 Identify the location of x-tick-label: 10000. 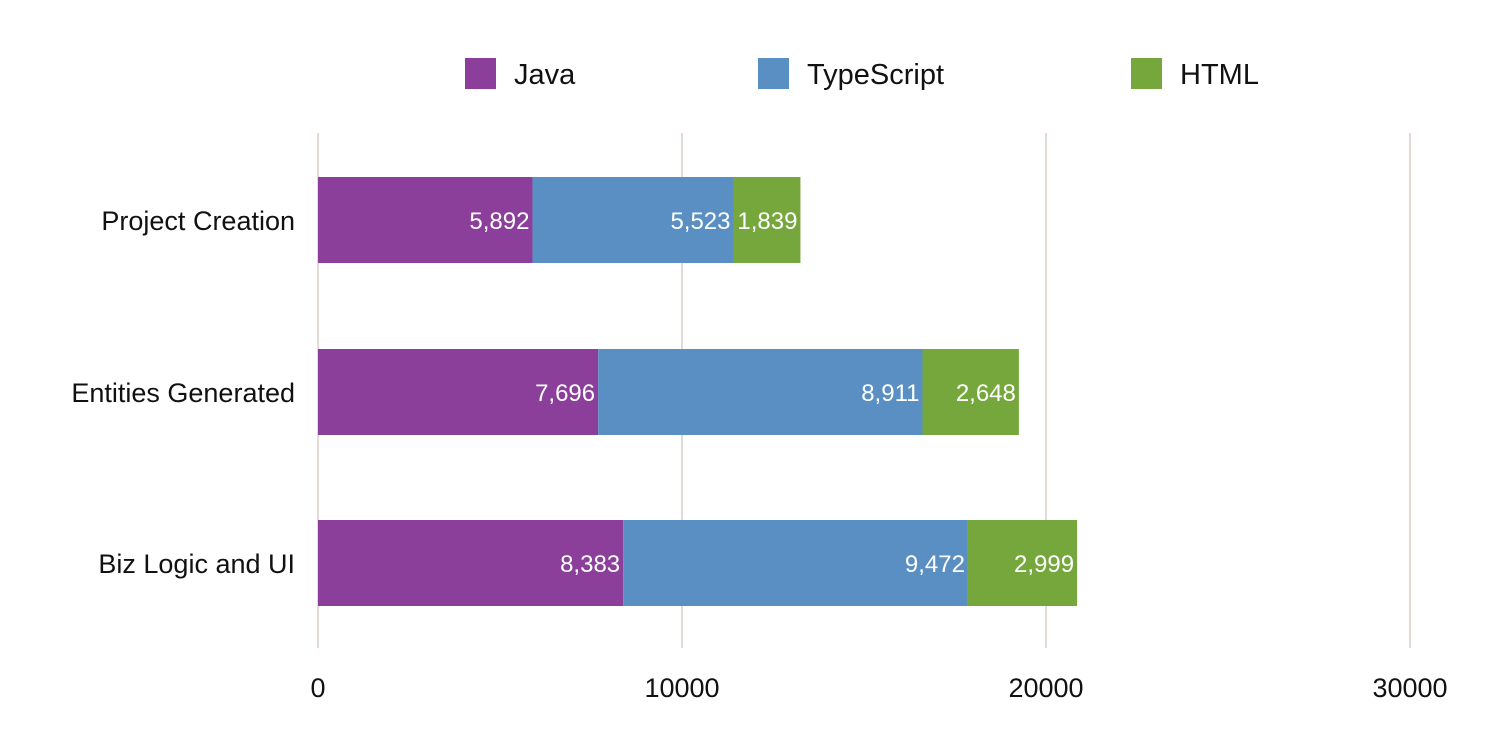
(681, 688).